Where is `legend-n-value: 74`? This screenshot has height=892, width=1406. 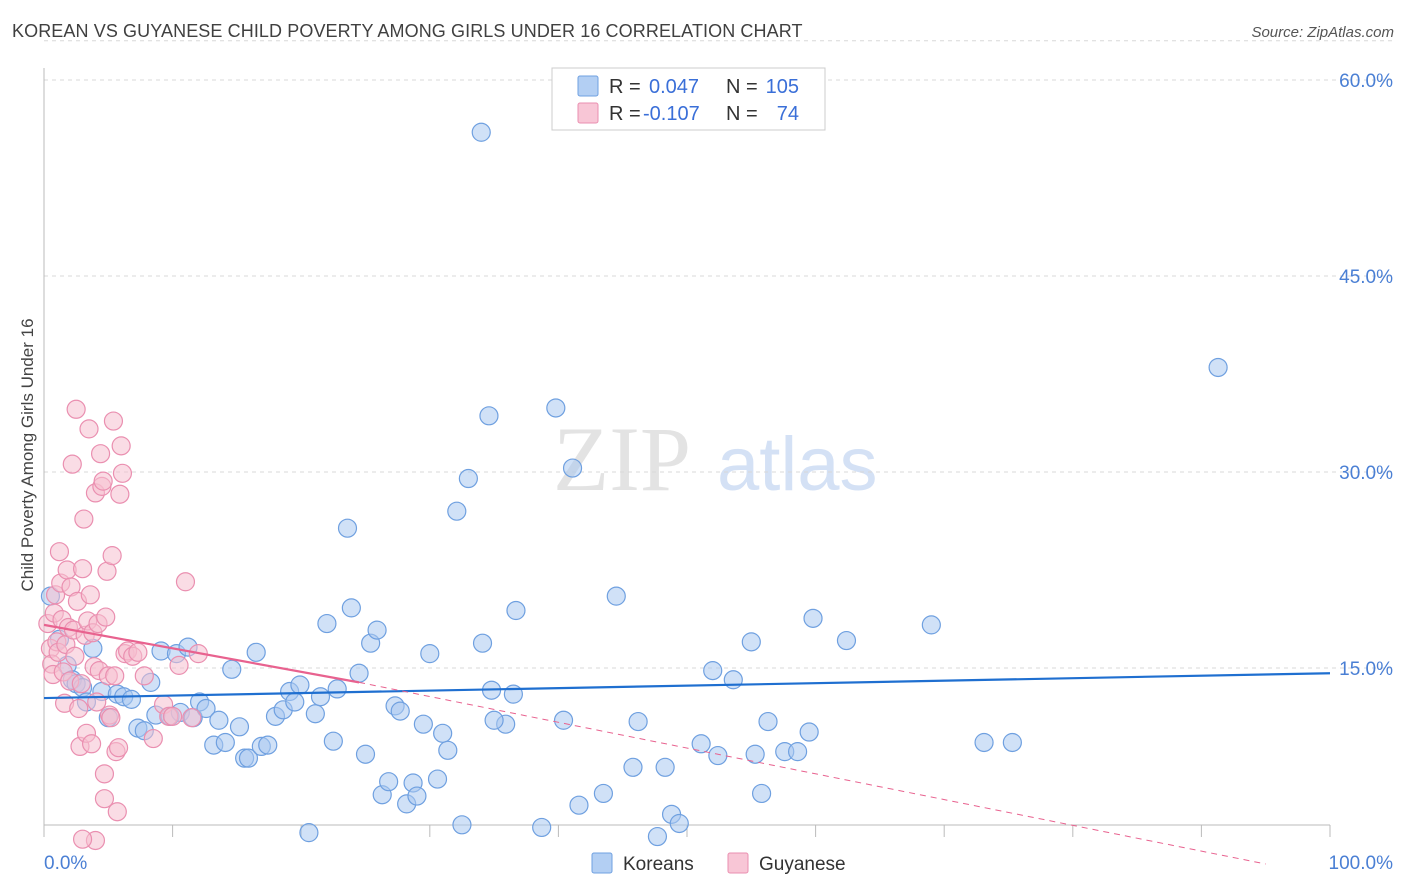
legend-n-value: 74 is located at coordinates (788, 114).